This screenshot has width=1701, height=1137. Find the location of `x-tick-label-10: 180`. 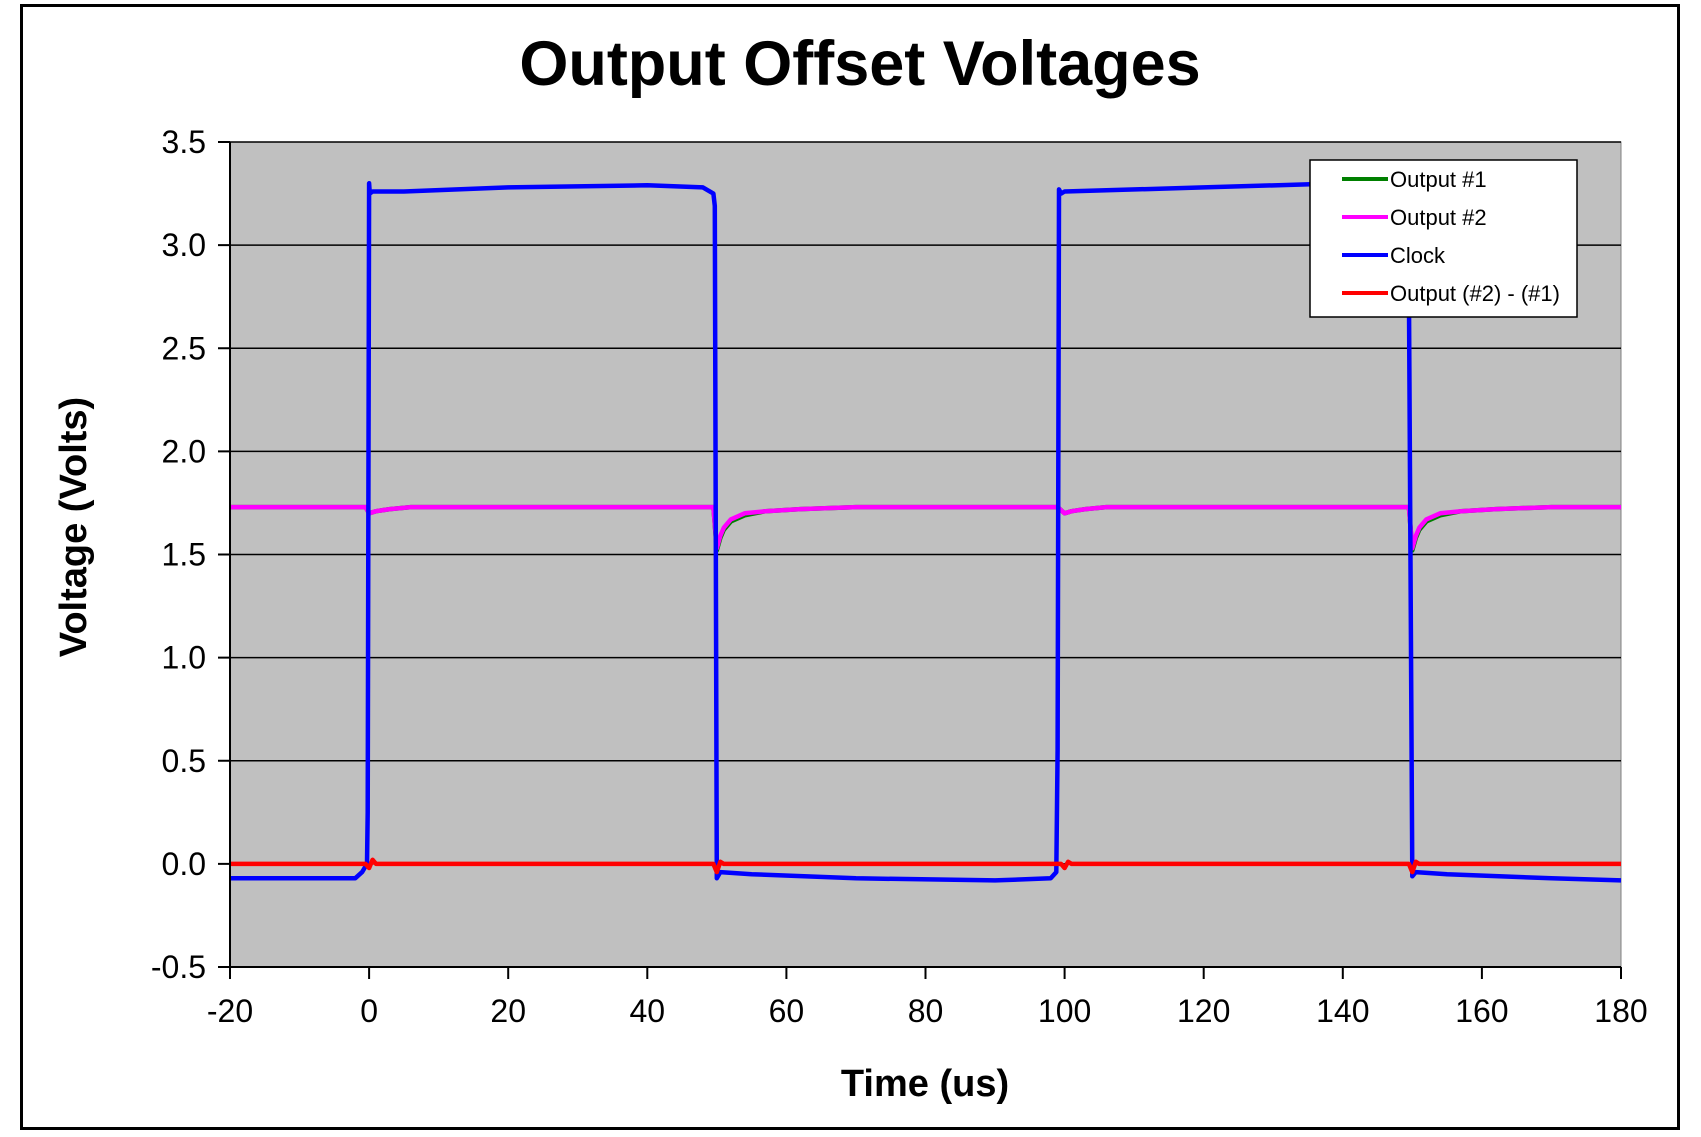

x-tick-label-10: 180 is located at coordinates (1620, 1011).